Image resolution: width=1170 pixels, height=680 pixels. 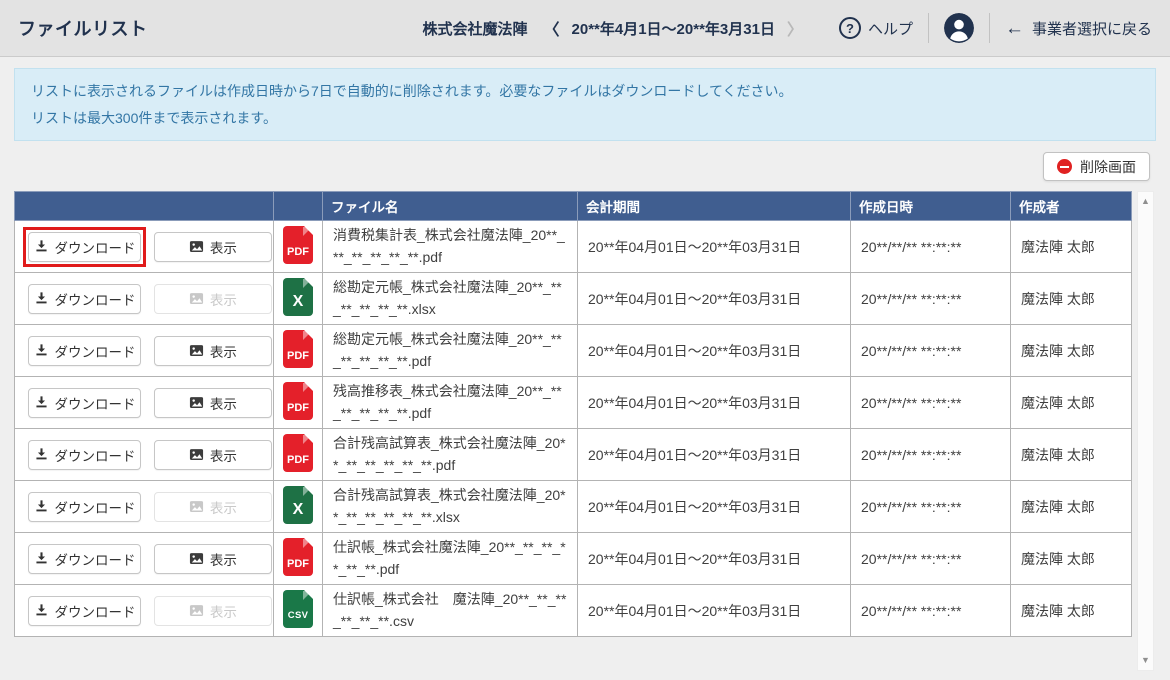 I want to click on page-title: ファイルリスト, so click(x=83, y=29).